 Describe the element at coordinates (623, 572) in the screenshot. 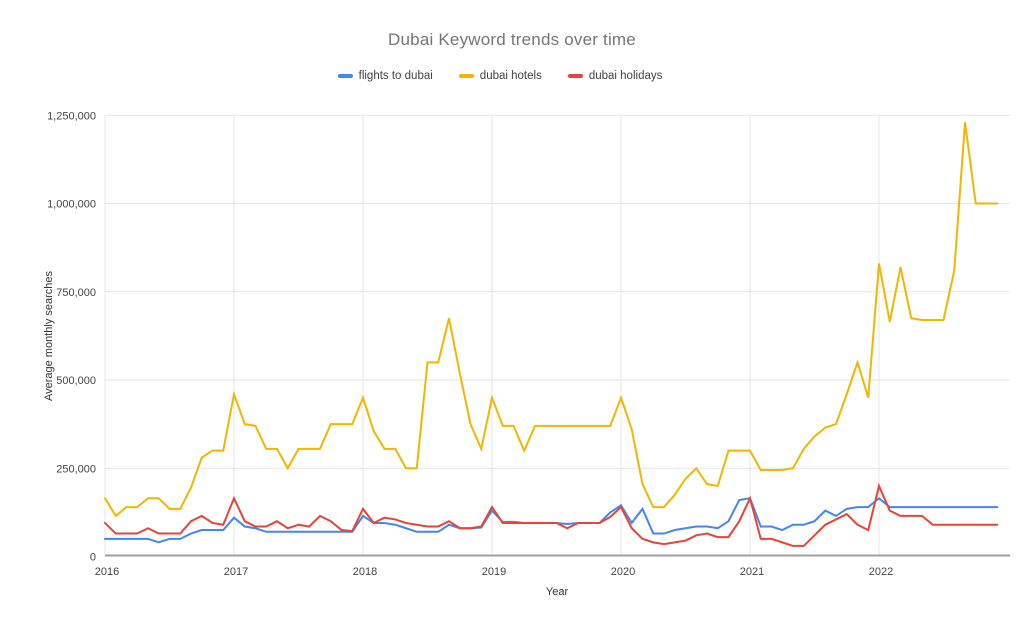

I see `x-tick-label: 2020` at that location.